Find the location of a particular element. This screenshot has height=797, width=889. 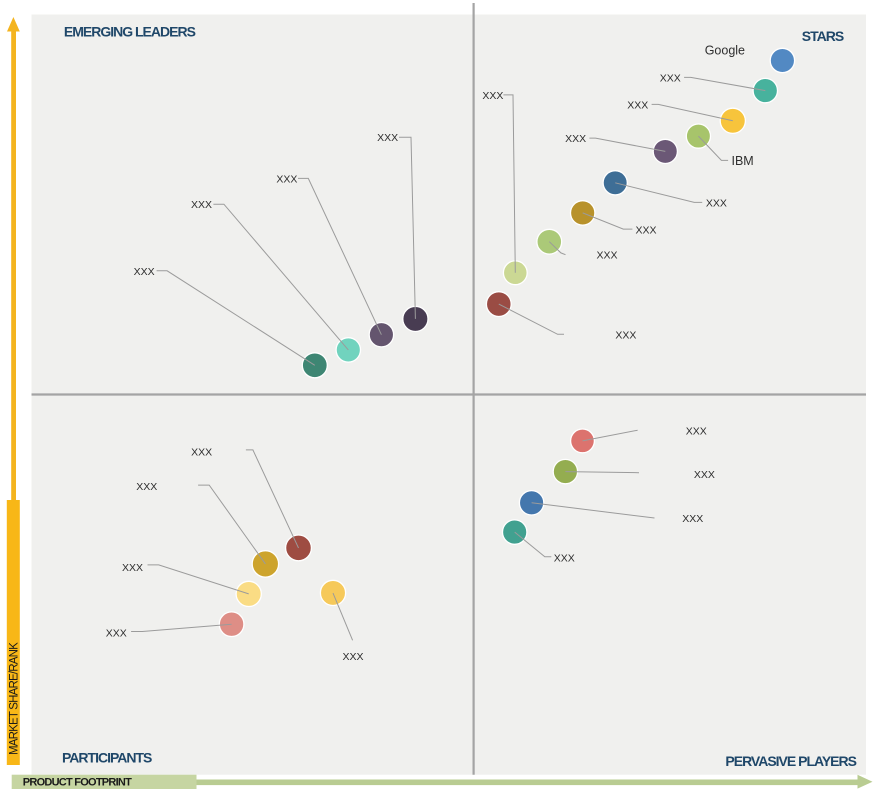

svg-text: STARS is located at coordinates (823, 36).